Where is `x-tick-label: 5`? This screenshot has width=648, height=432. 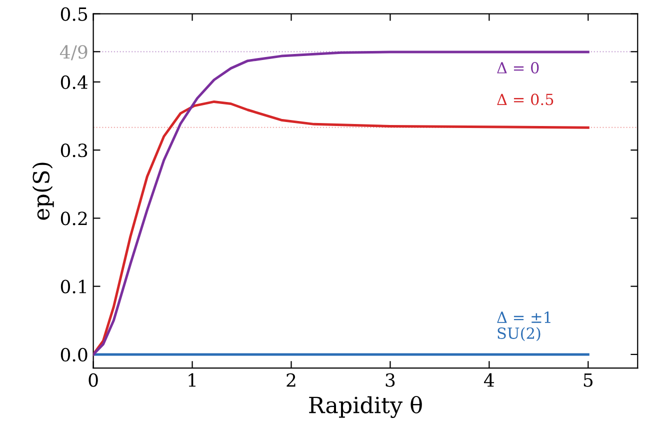
x-tick-label: 5 is located at coordinates (588, 380).